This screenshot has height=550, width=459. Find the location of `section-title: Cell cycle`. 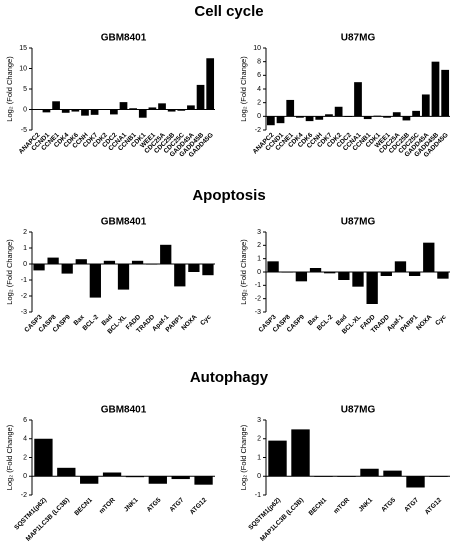

section-title: Cell cycle is located at coordinates (228, 11).